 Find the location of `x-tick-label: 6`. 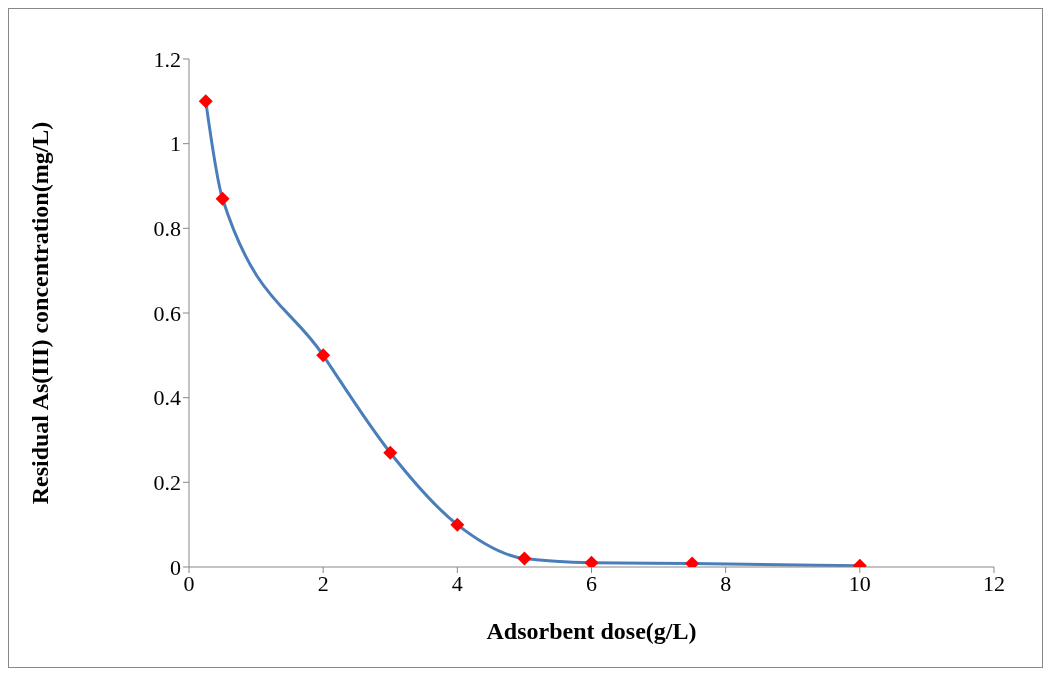

x-tick-label: 6 is located at coordinates (591, 583).